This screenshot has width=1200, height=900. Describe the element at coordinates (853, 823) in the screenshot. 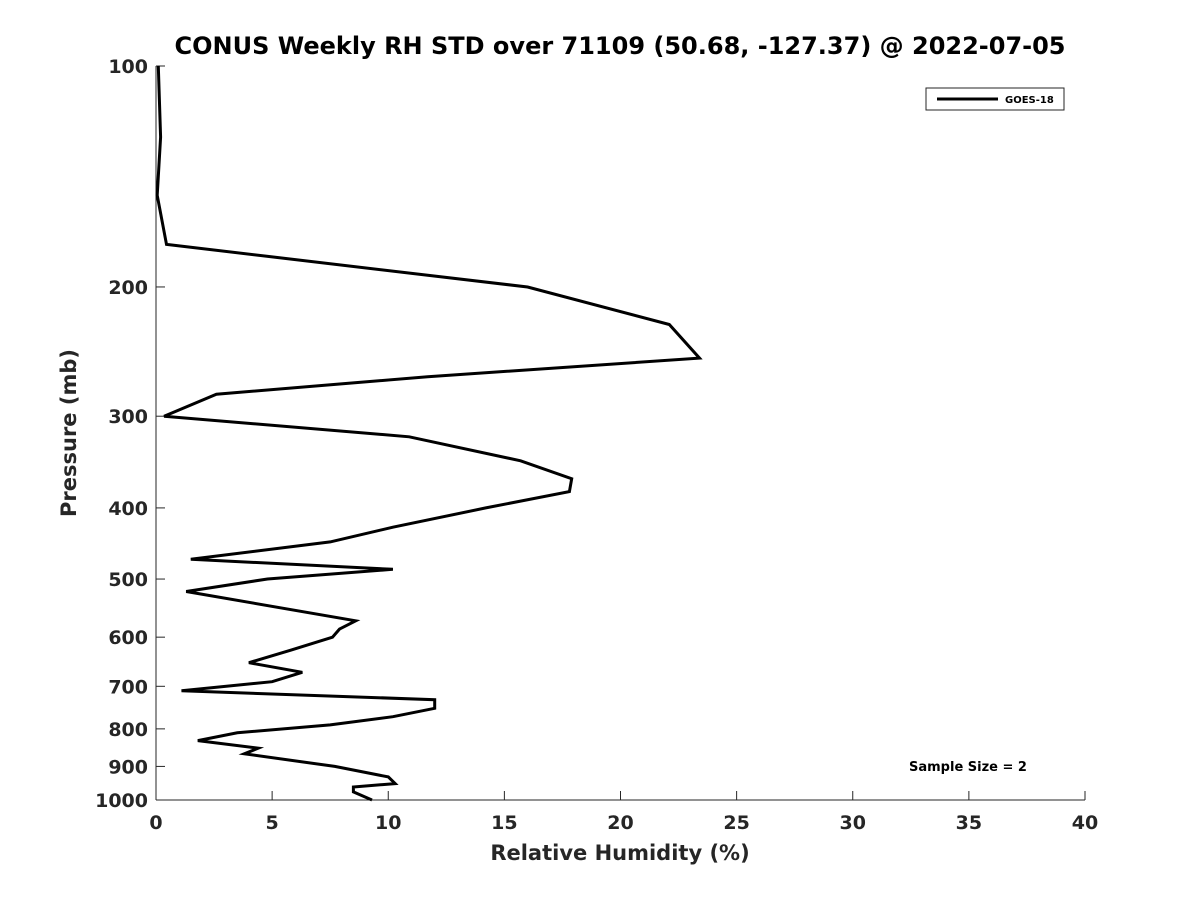

I see `x-tick-label: 30` at that location.